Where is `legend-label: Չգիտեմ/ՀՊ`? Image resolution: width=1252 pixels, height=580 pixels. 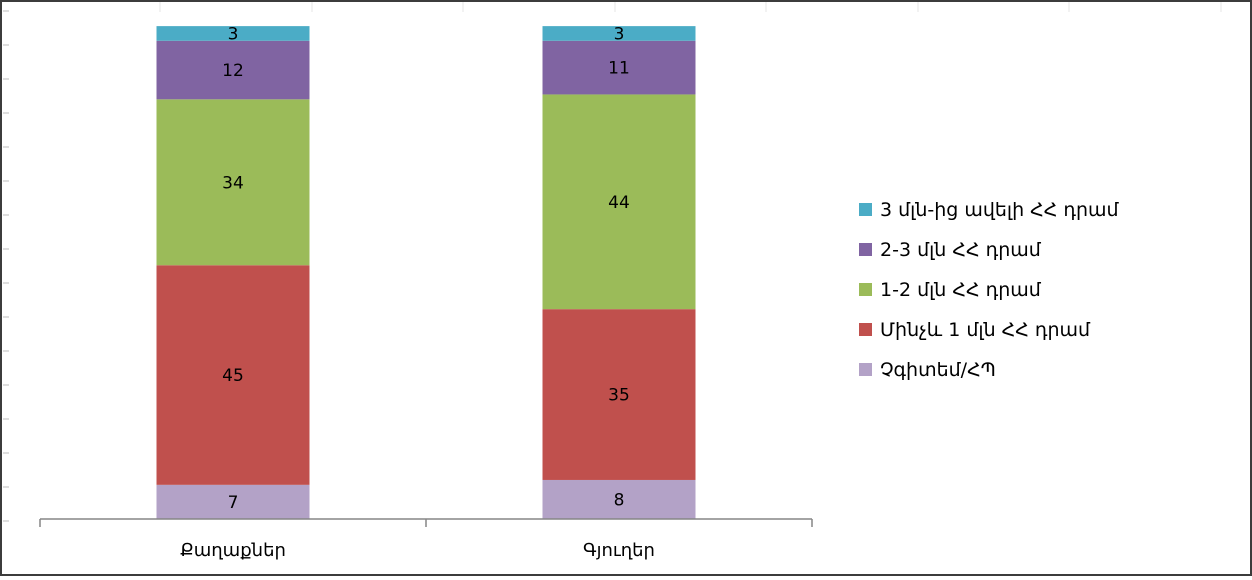 legend-label: Չգիտեմ/ՀՊ is located at coordinates (938, 370).